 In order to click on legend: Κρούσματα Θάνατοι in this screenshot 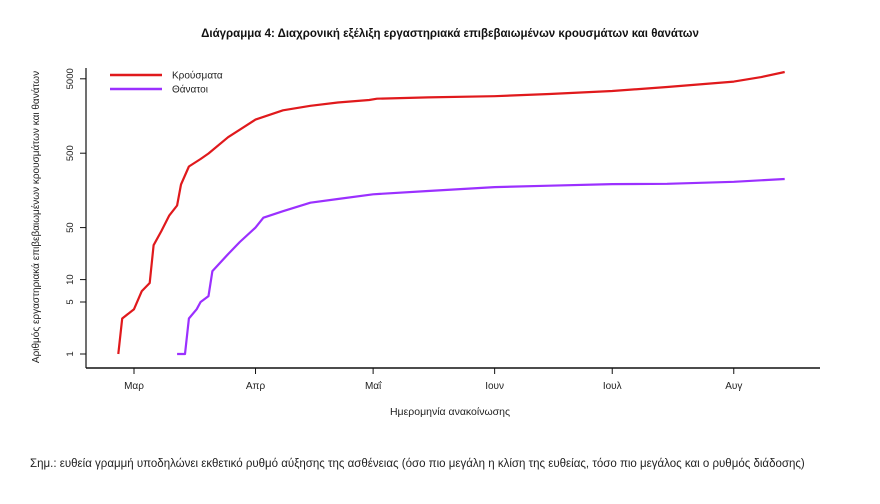, I will do `click(166, 83)`.